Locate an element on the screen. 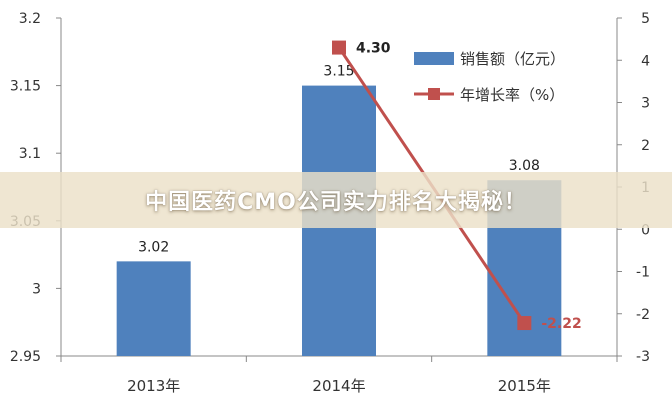 The image size is (672, 404). growth-rate-data-label: -2.22 is located at coordinates (561, 324).